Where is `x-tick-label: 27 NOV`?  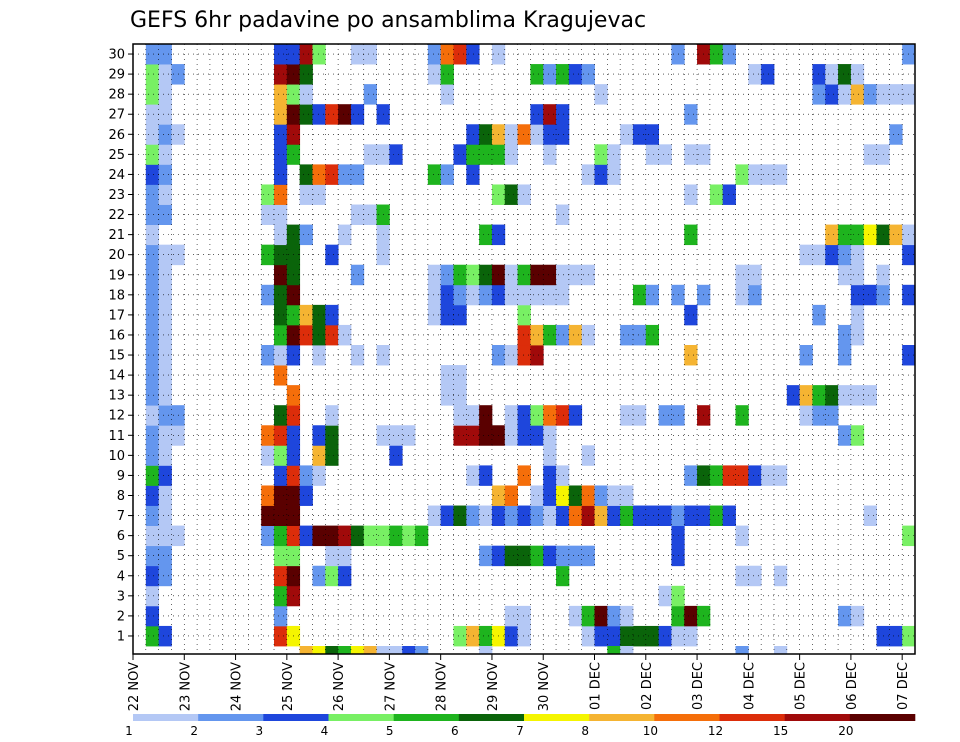
x-tick-label: 27 NOV is located at coordinates (390, 686).